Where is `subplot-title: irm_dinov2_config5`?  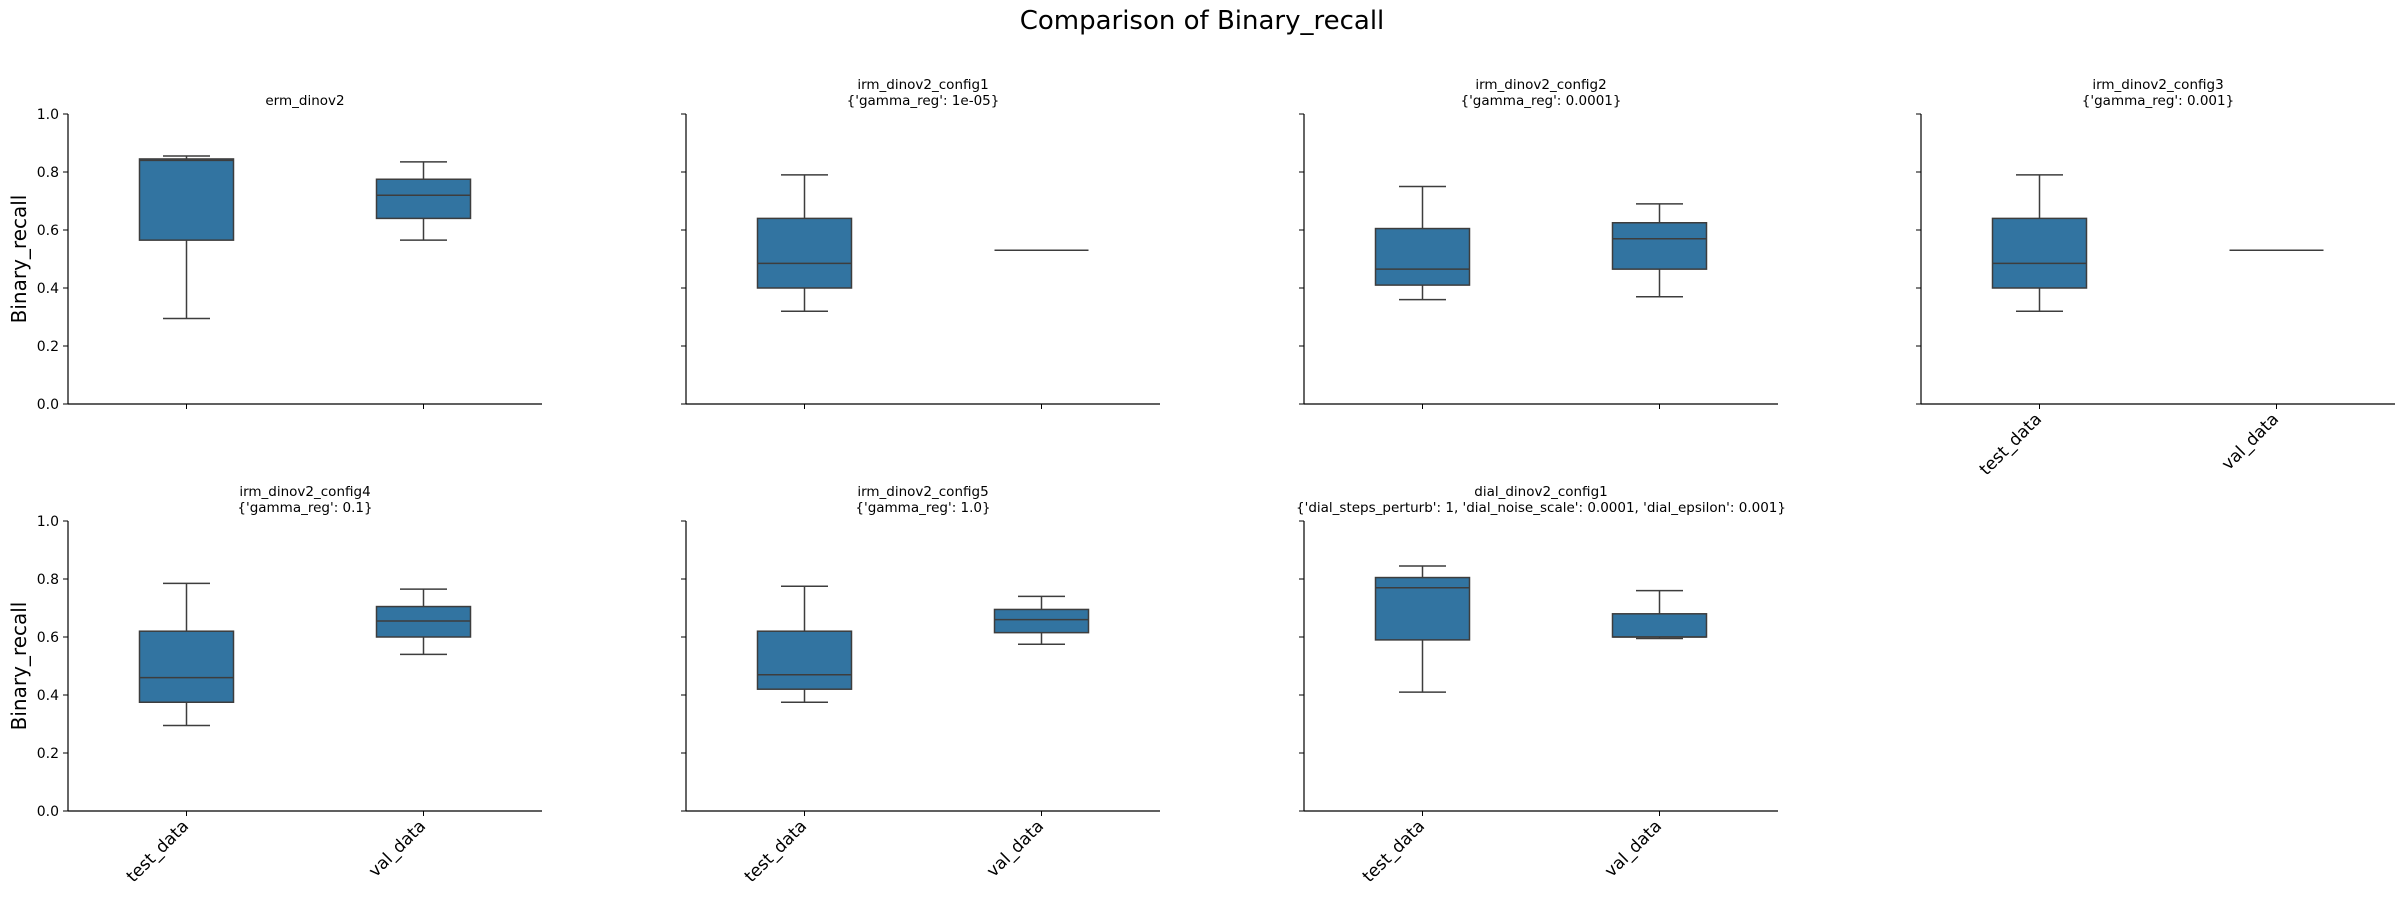
subplot-title: irm_dinov2_config5 is located at coordinates (922, 492).